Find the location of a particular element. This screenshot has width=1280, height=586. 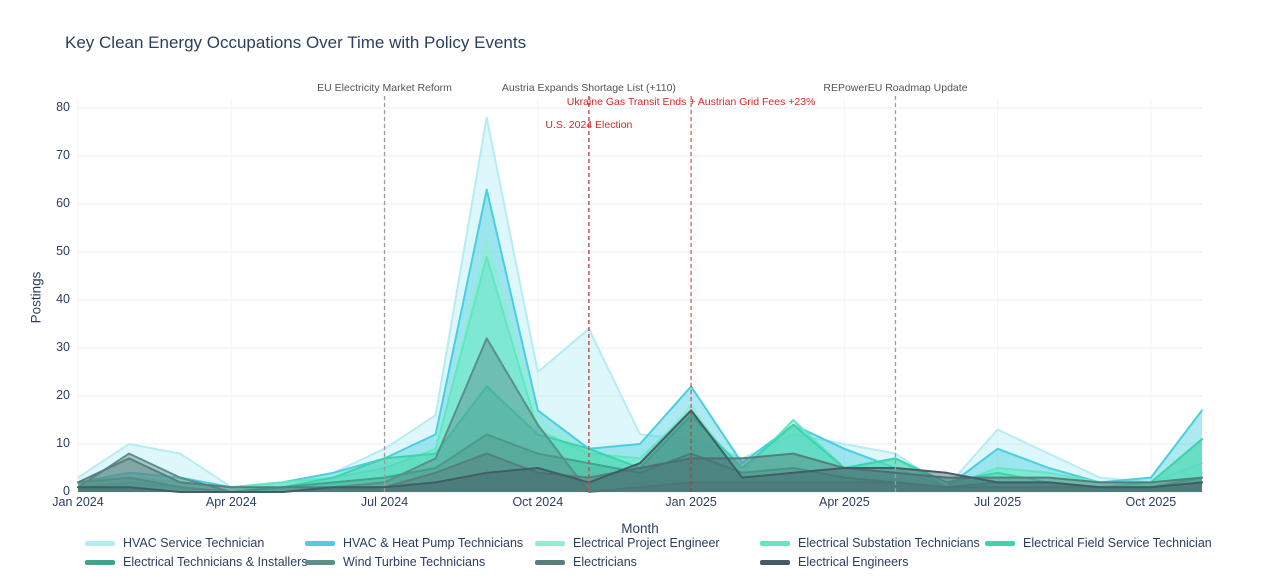

series-line-electrical-engineers is located at coordinates (640, 451).